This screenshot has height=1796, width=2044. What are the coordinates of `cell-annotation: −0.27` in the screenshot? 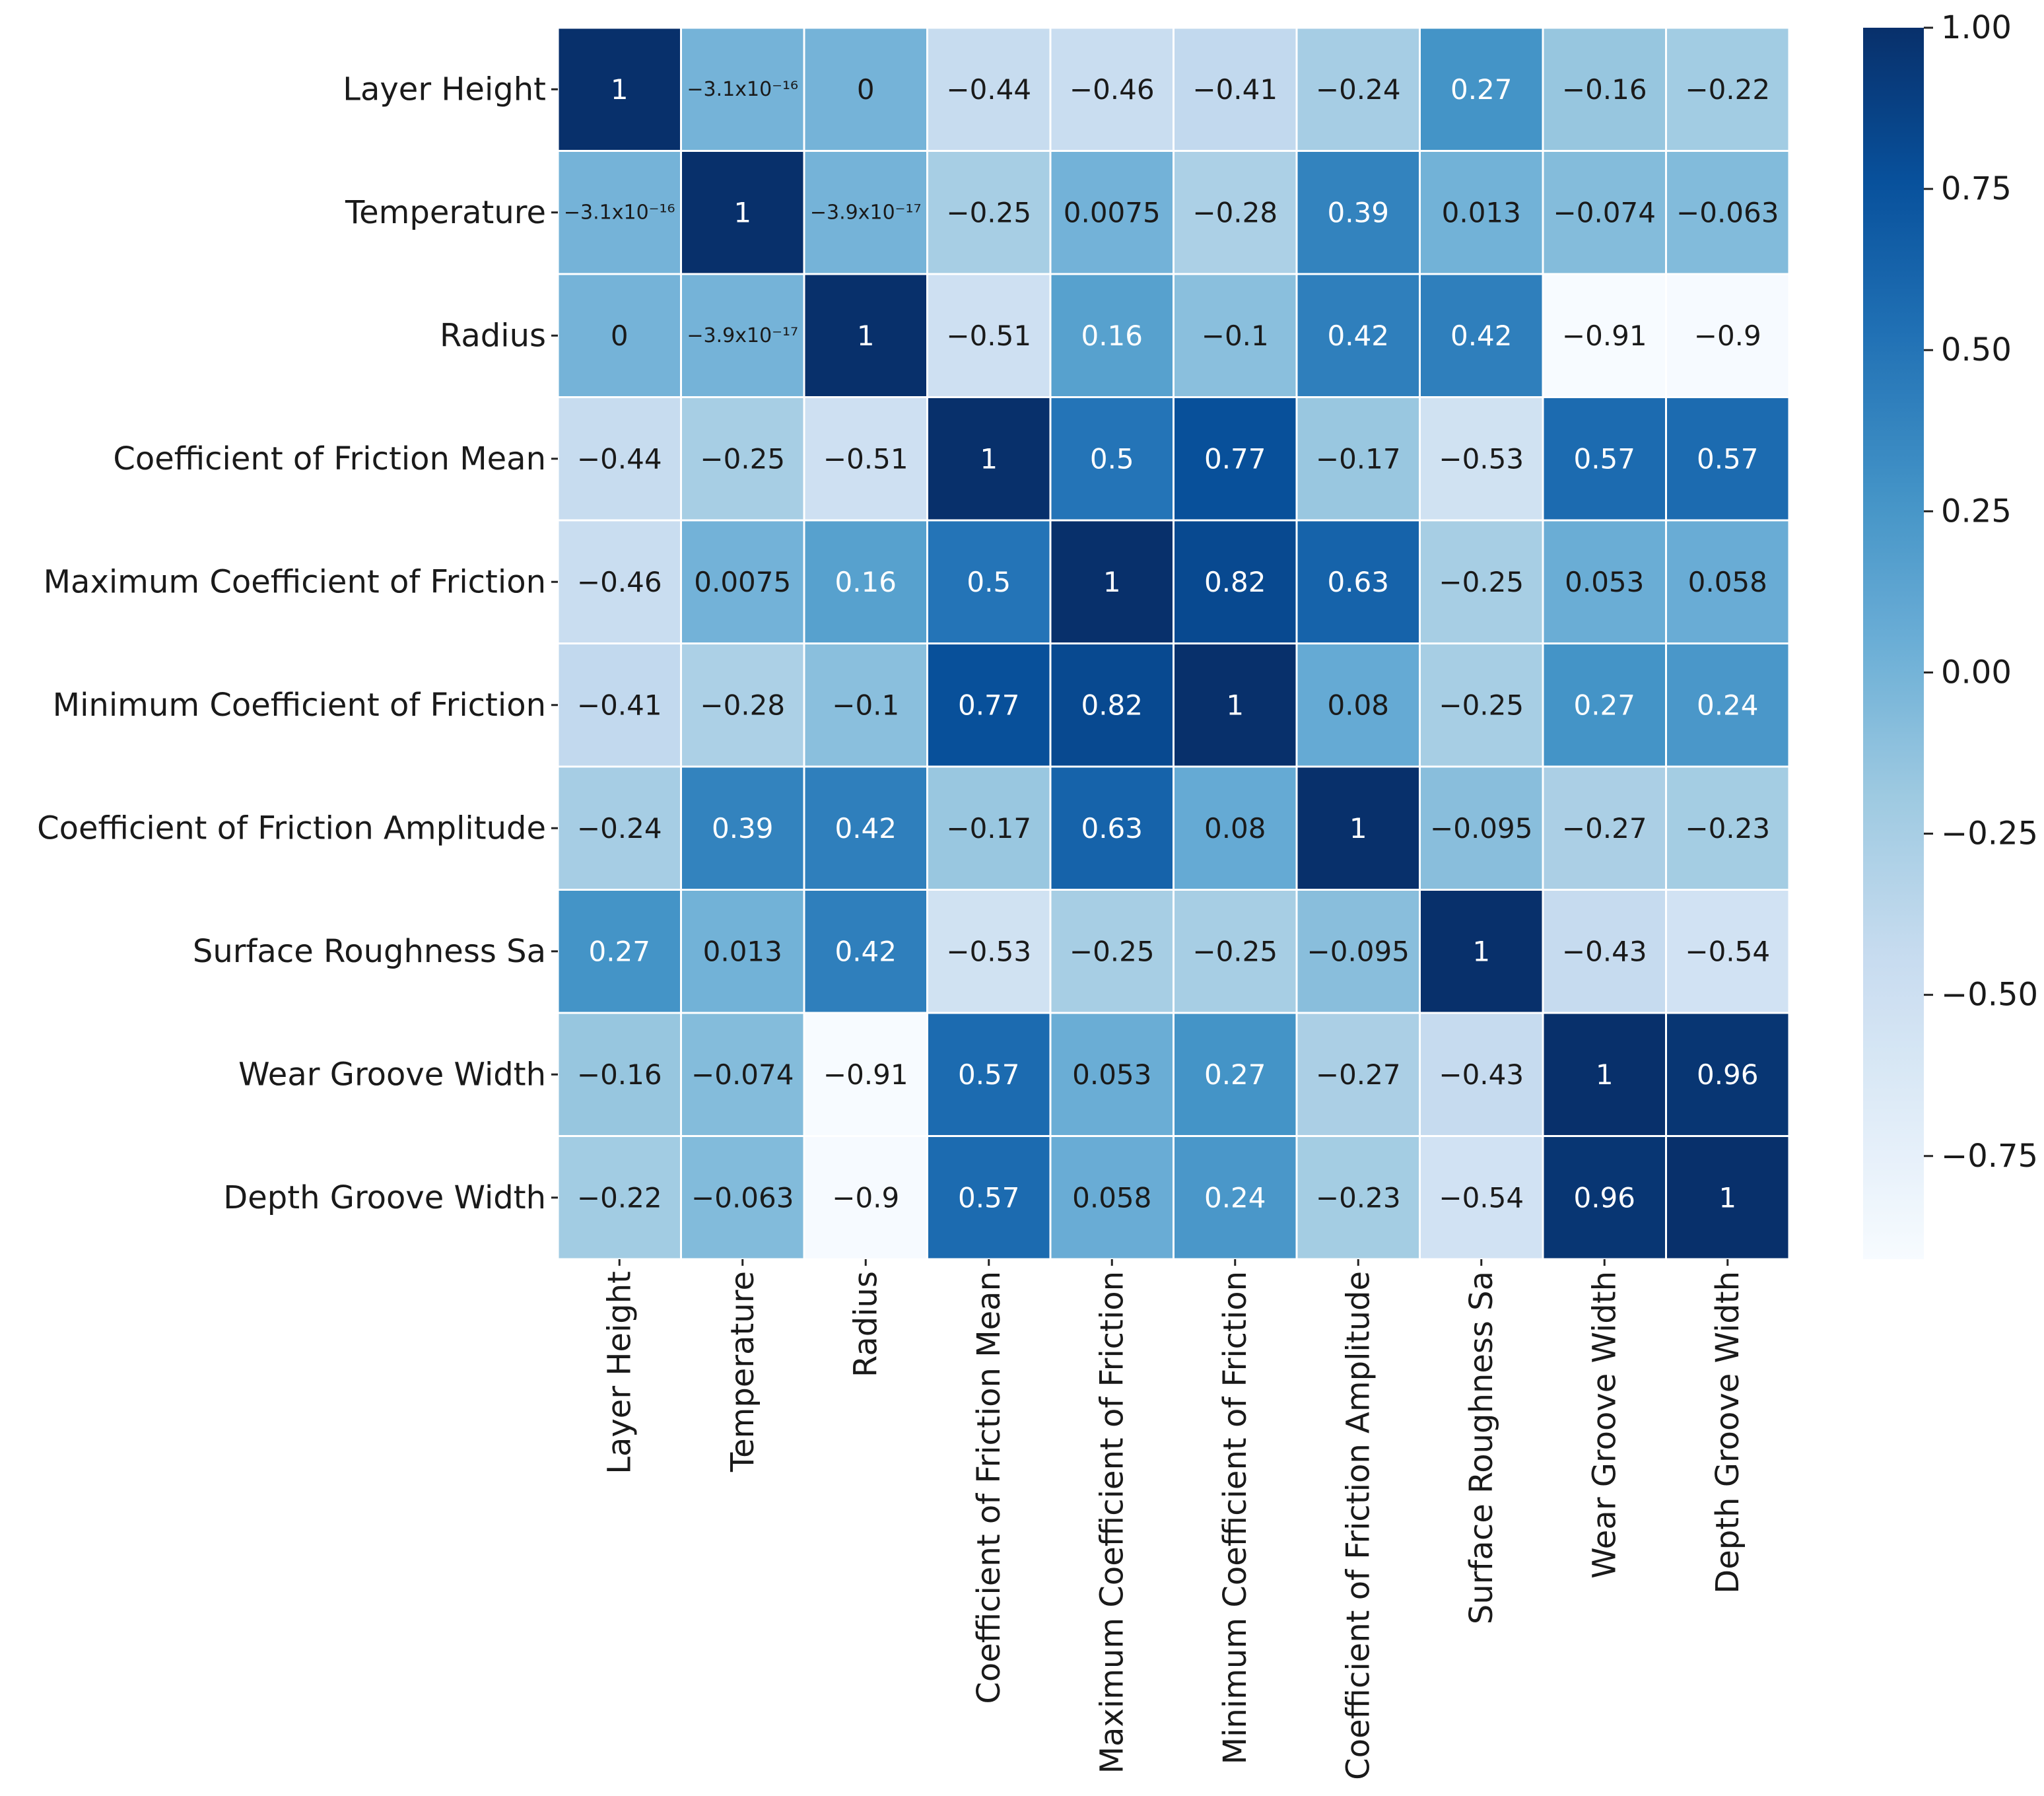 It's located at (1358, 1074).